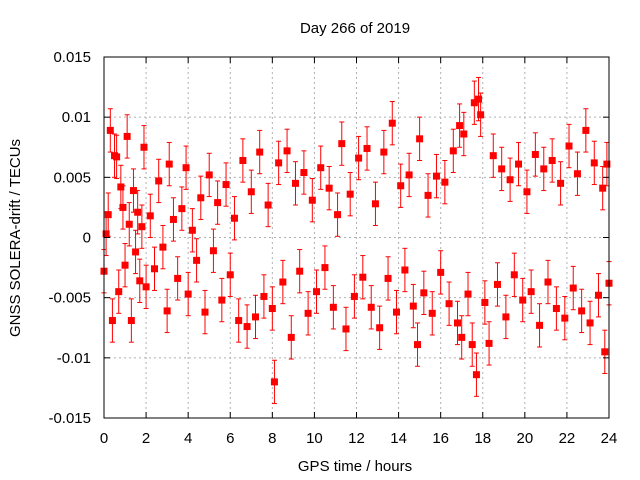 The width and height of the screenshot is (640, 480). I want to click on x-tick-label: 24, so click(609, 438).